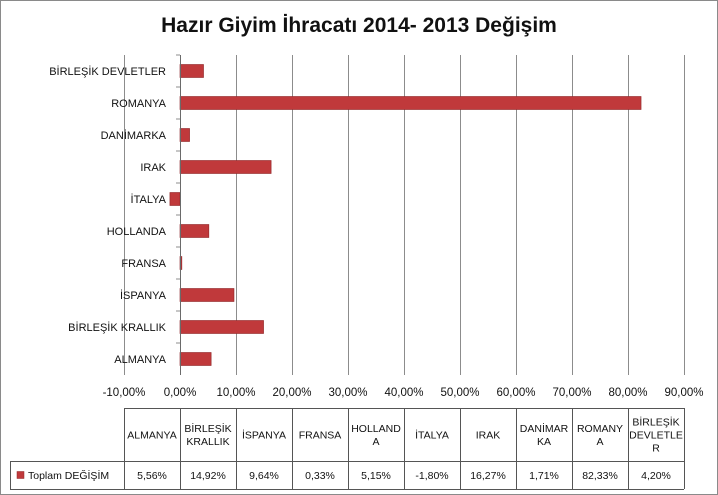 The width and height of the screenshot is (718, 495). What do you see at coordinates (515, 393) in the screenshot?
I see `x-tick-label: 60,00%` at bounding box center [515, 393].